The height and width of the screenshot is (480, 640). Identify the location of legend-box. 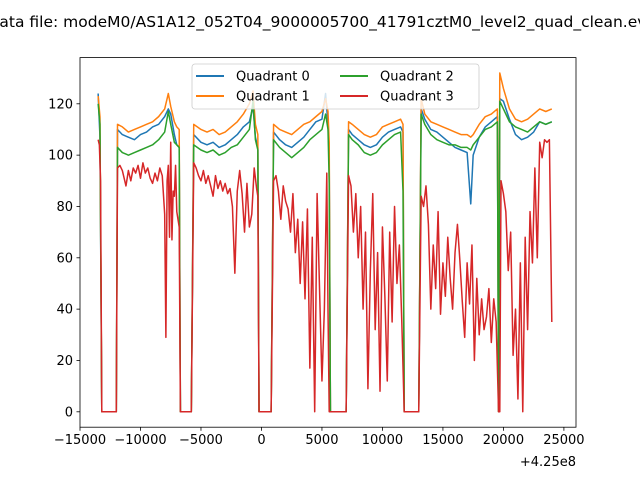
(335, 86).